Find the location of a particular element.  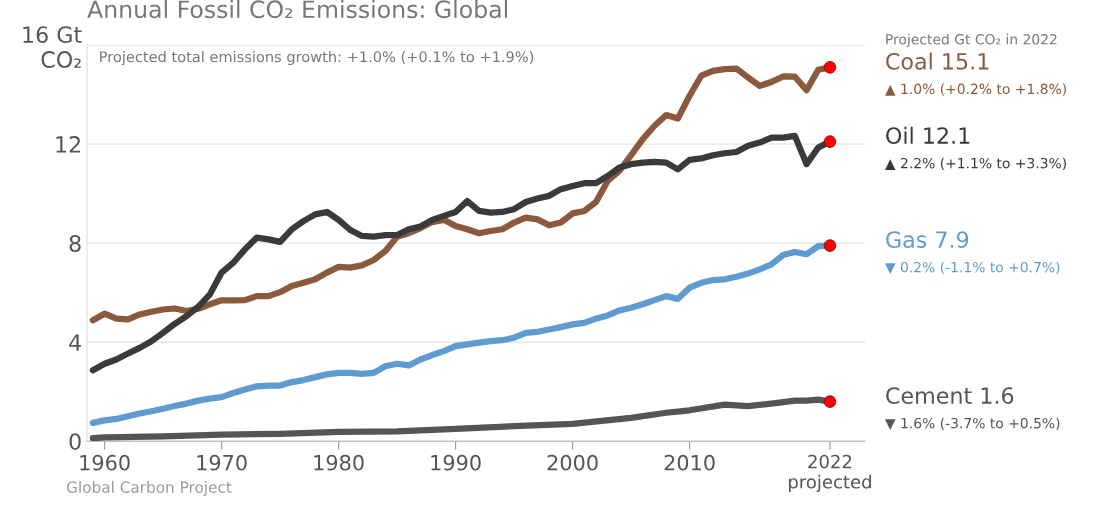

chart-title: Annual Fossil CO₂ Emissions: Global is located at coordinates (297, 9).